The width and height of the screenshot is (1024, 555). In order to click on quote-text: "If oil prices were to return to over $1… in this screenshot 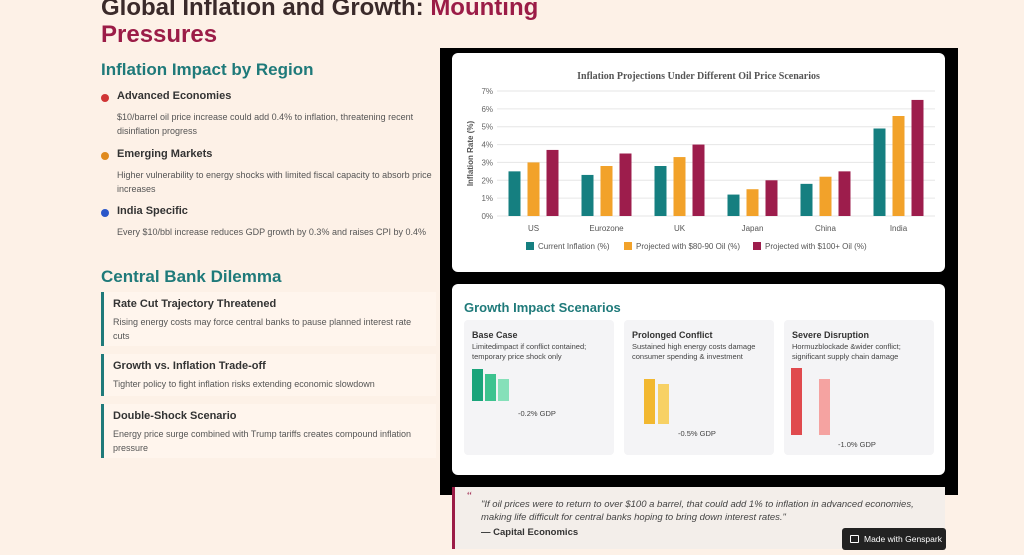, I will do `click(697, 511)`.